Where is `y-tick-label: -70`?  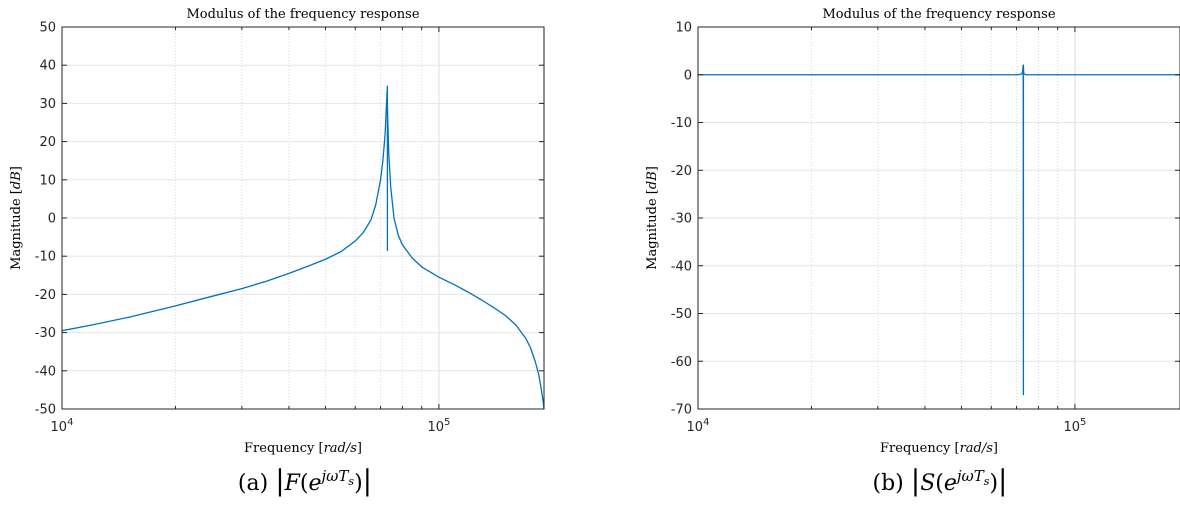
y-tick-label: -70 is located at coordinates (681, 410).